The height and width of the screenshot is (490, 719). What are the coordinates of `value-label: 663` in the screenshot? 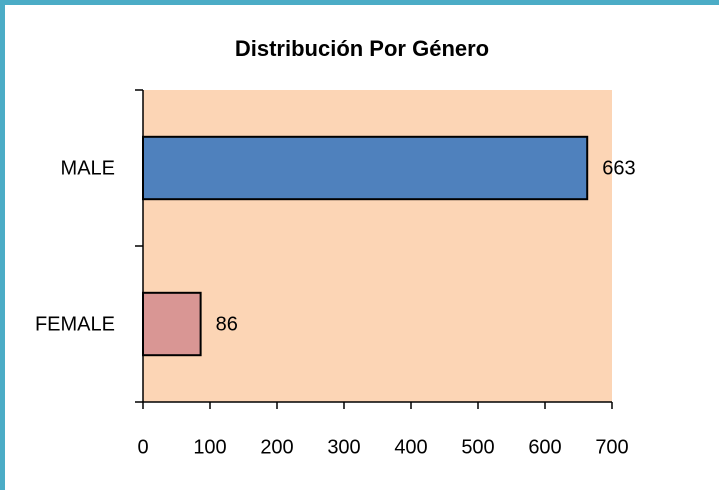 It's located at (618, 168).